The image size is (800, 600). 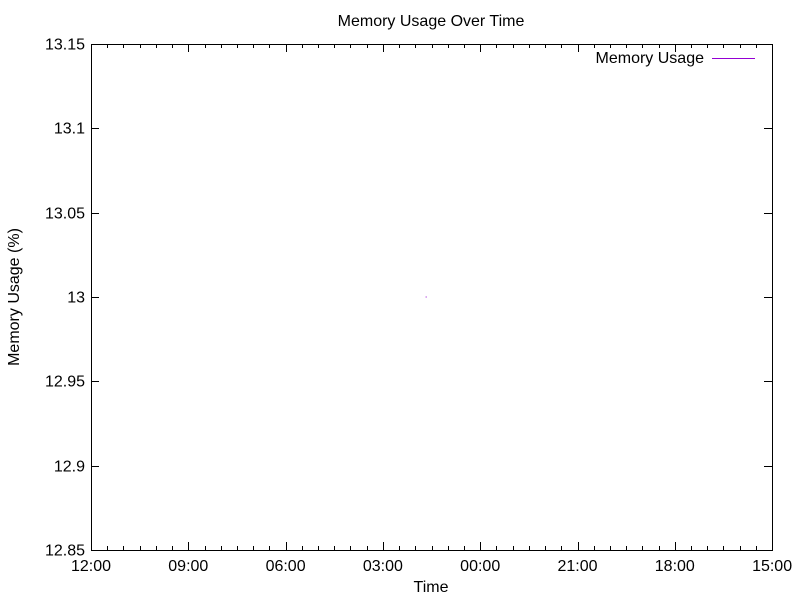 I want to click on x-tick-label: 06:00, so click(x=286, y=566).